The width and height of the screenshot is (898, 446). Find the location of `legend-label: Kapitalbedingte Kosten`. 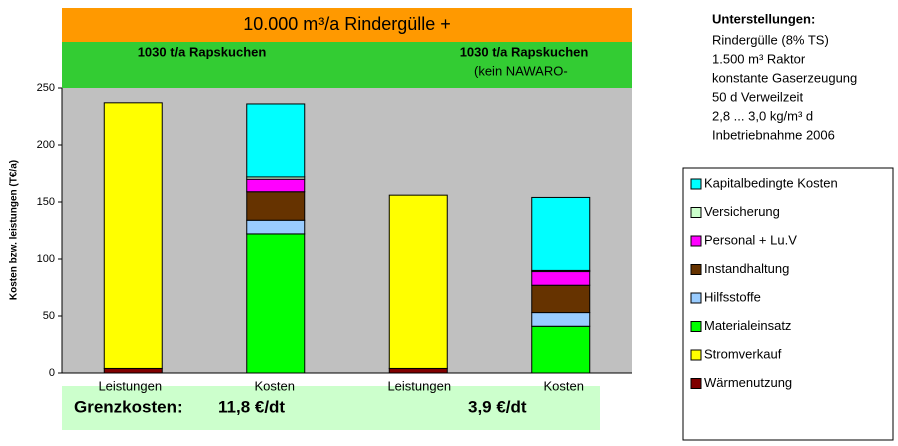

legend-label: Kapitalbedingte Kosten is located at coordinates (771, 182).